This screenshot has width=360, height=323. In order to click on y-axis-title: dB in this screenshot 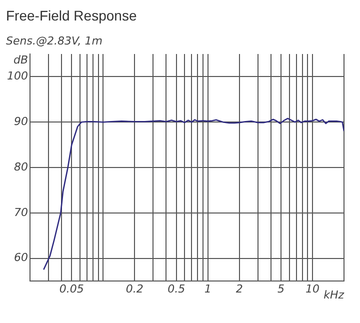, I will do `click(20, 59)`.